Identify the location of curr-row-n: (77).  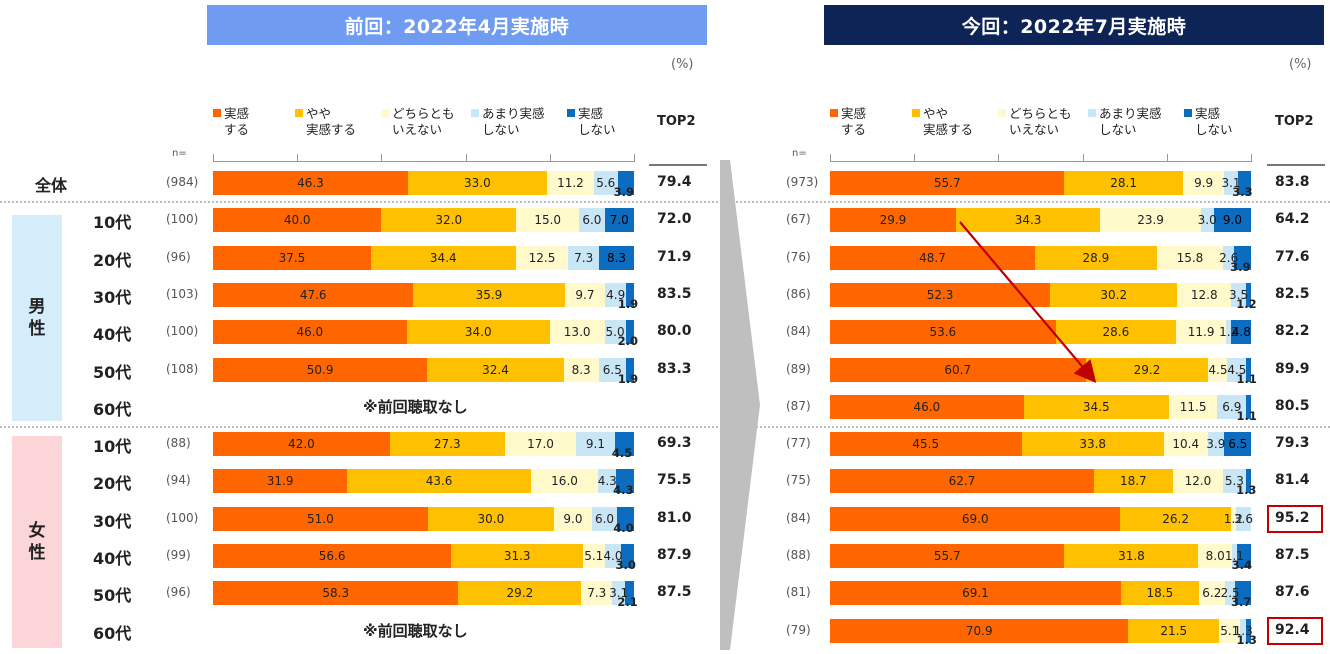
(798, 443).